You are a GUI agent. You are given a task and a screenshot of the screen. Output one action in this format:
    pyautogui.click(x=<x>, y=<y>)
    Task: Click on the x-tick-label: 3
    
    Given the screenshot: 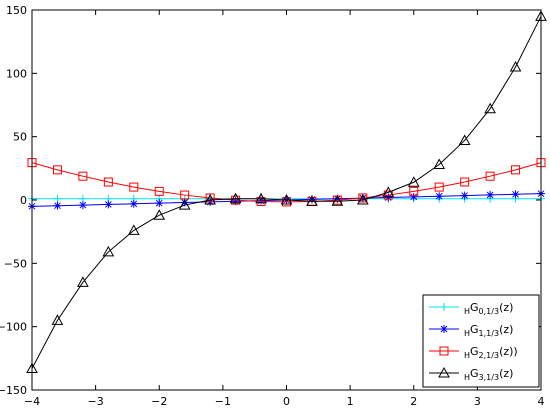 What is the action you would take?
    pyautogui.click(x=477, y=401)
    